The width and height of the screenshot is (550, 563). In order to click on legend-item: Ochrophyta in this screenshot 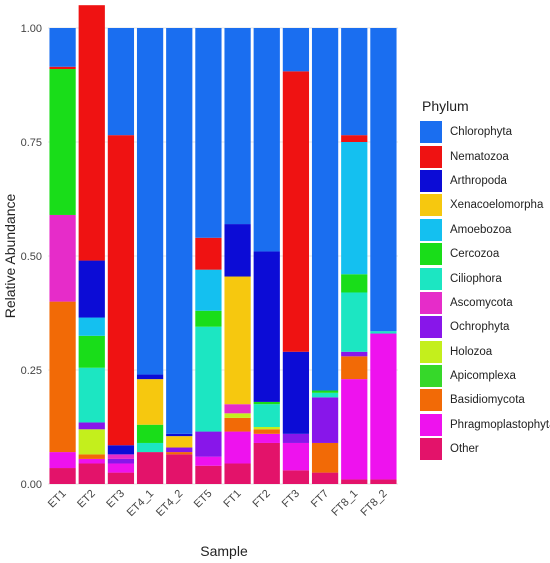, I will do `click(485, 327)`.